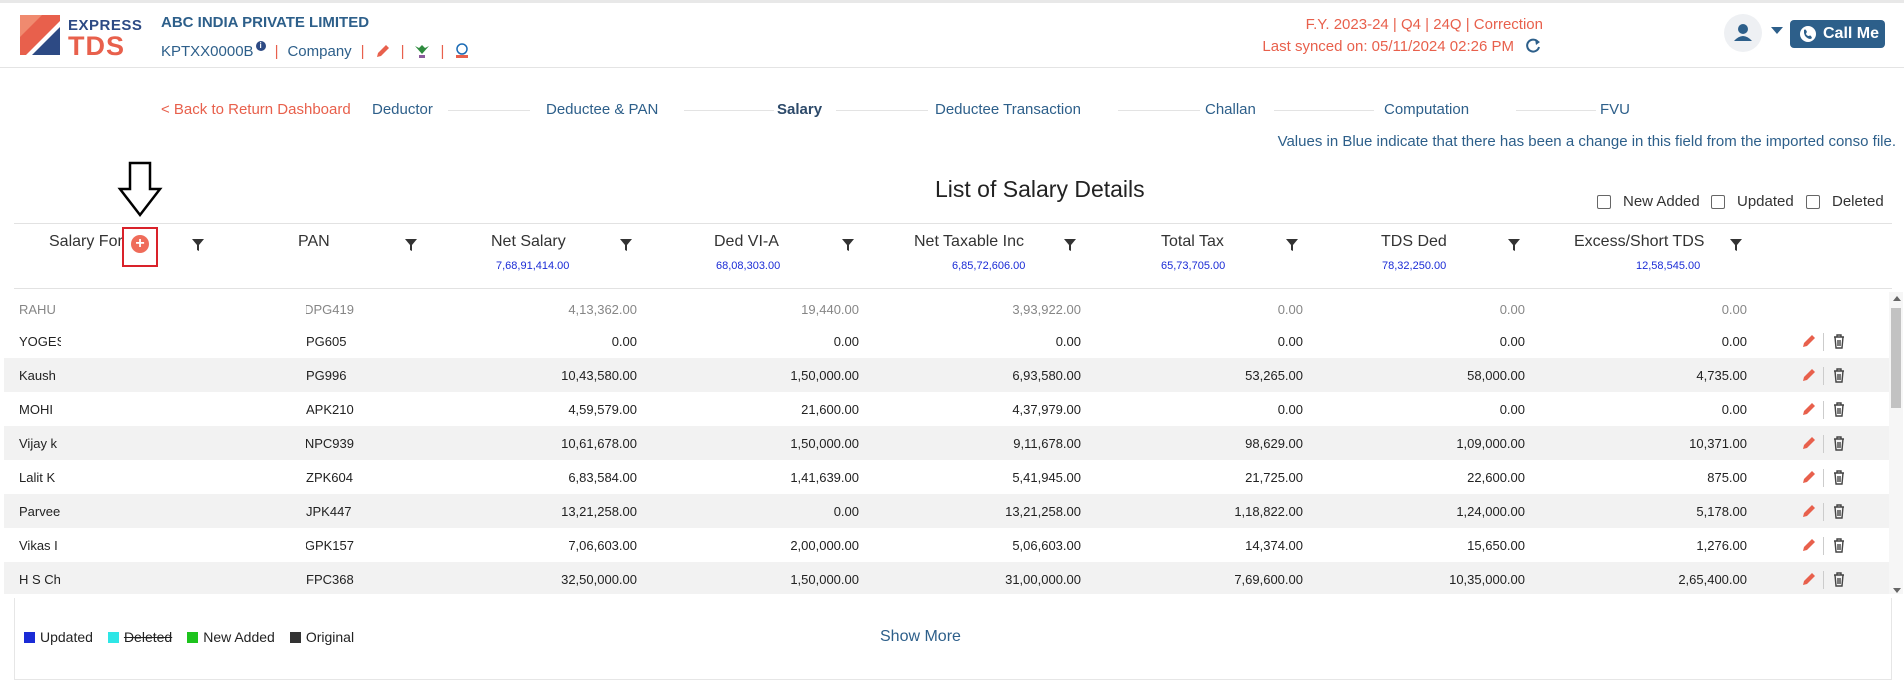  Describe the element at coordinates (1752, 201) in the screenshot. I see `filter-updated: Updated` at that location.